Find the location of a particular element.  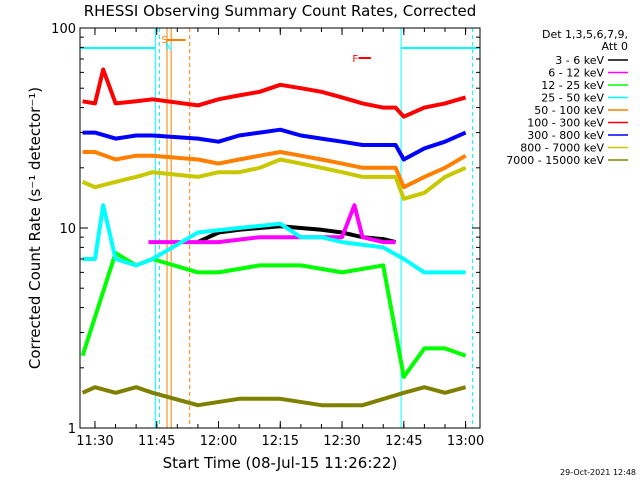

x-tick-label-6: 13:00 is located at coordinates (465, 441).